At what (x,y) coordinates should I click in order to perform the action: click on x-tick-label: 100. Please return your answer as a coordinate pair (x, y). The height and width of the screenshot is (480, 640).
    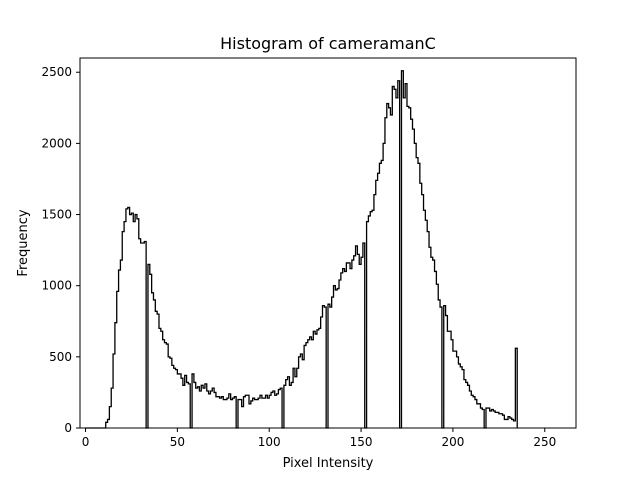
    Looking at the image, I should click on (269, 442).